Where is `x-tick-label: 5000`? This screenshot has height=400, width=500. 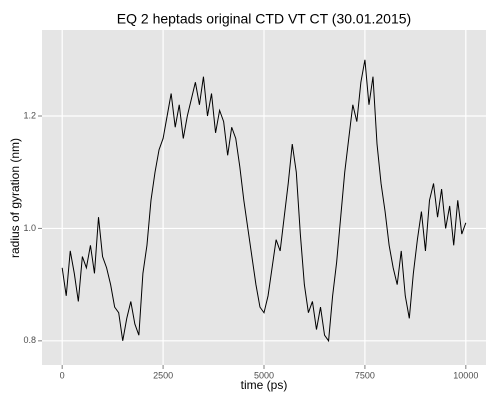 x-tick-label: 5000 is located at coordinates (264, 375).